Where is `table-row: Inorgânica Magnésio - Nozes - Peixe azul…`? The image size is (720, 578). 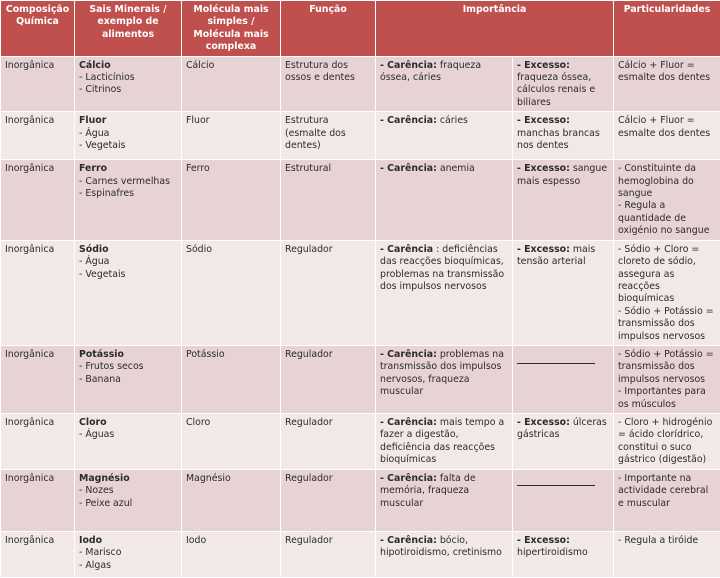
table-row: Inorgânica Magnésio - Nozes - Peixe azul… is located at coordinates (360, 500).